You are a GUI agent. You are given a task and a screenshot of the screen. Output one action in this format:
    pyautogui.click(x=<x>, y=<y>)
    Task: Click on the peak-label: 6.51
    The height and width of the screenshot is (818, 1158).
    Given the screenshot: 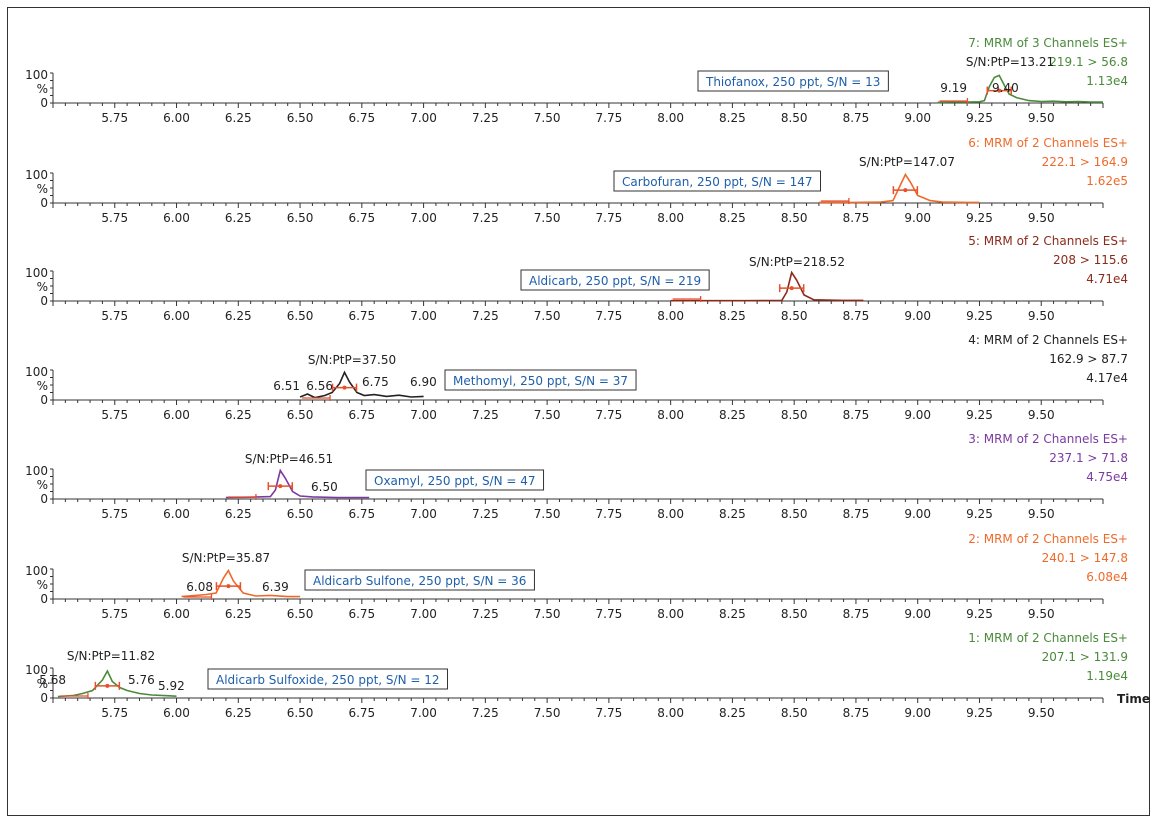 What is the action you would take?
    pyautogui.click(x=286, y=386)
    